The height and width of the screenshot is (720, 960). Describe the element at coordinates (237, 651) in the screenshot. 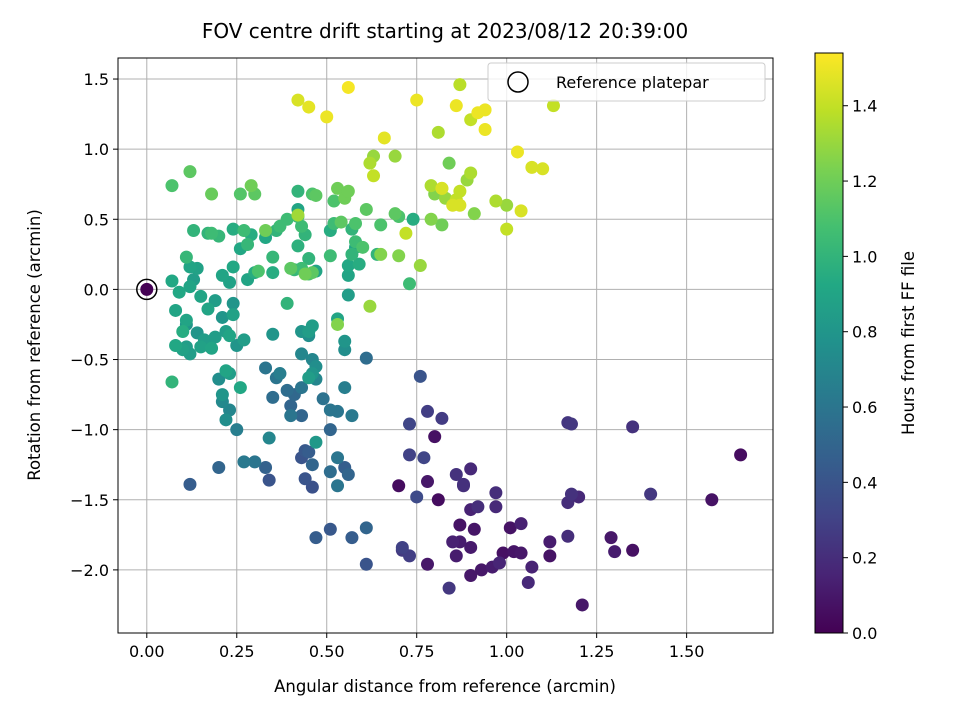

I see `x-tick-label: 0.25` at that location.